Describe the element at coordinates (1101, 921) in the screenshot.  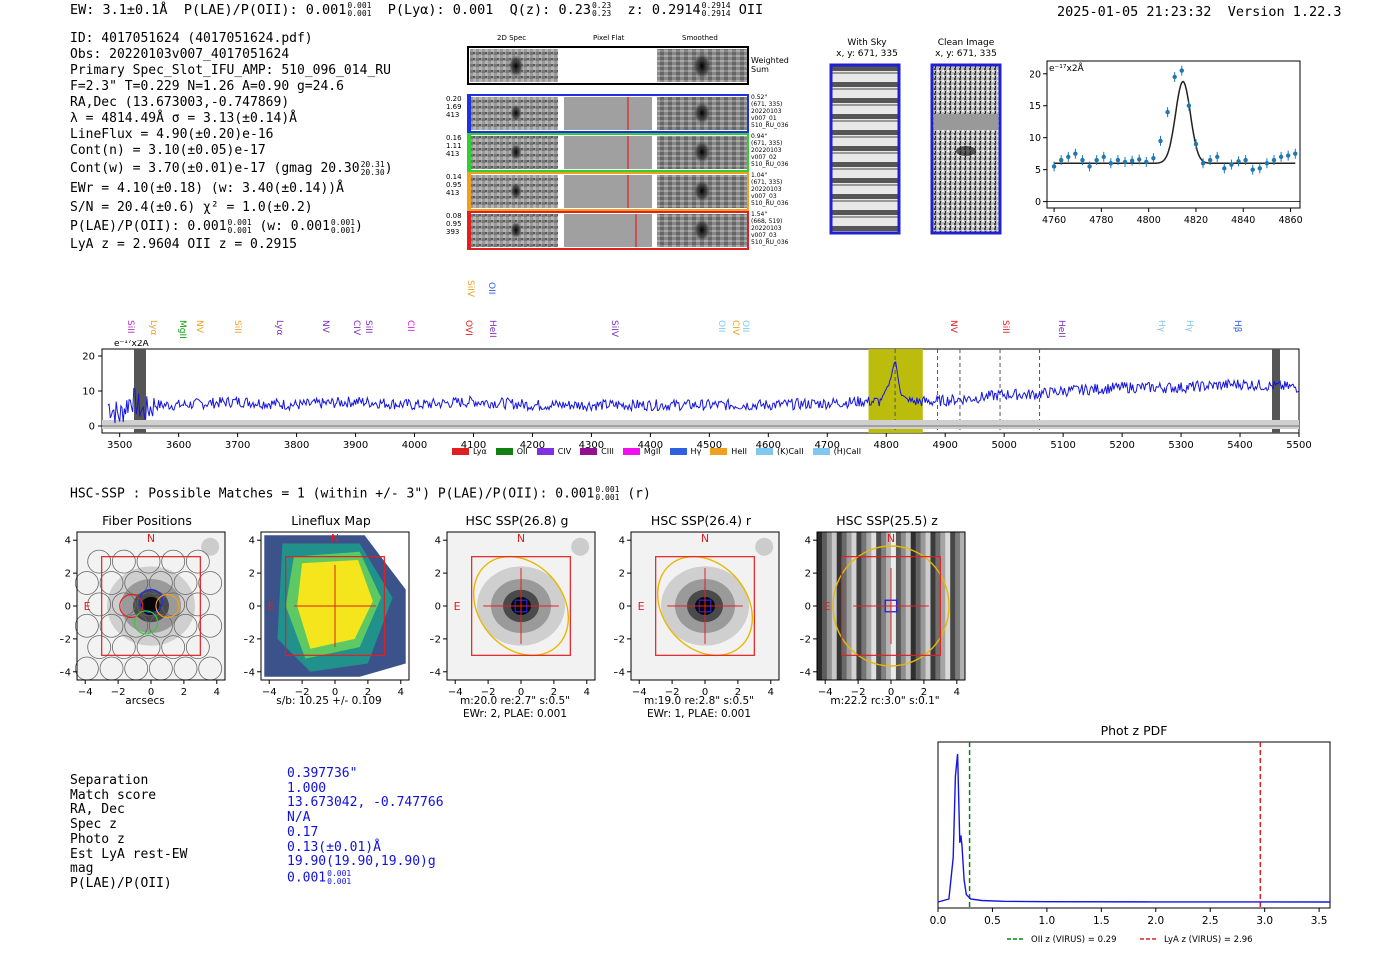
I see `photz-xtick-label: 1.5` at that location.